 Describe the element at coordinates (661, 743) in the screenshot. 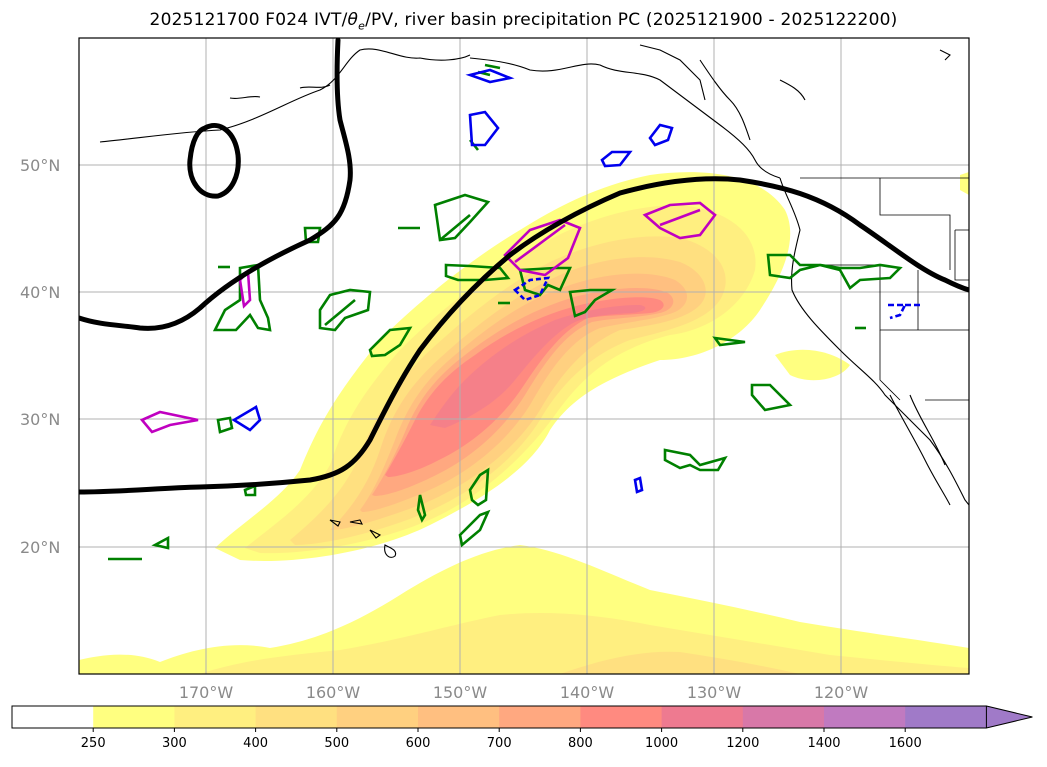

I see `colorbar-tick-label: 1000` at that location.